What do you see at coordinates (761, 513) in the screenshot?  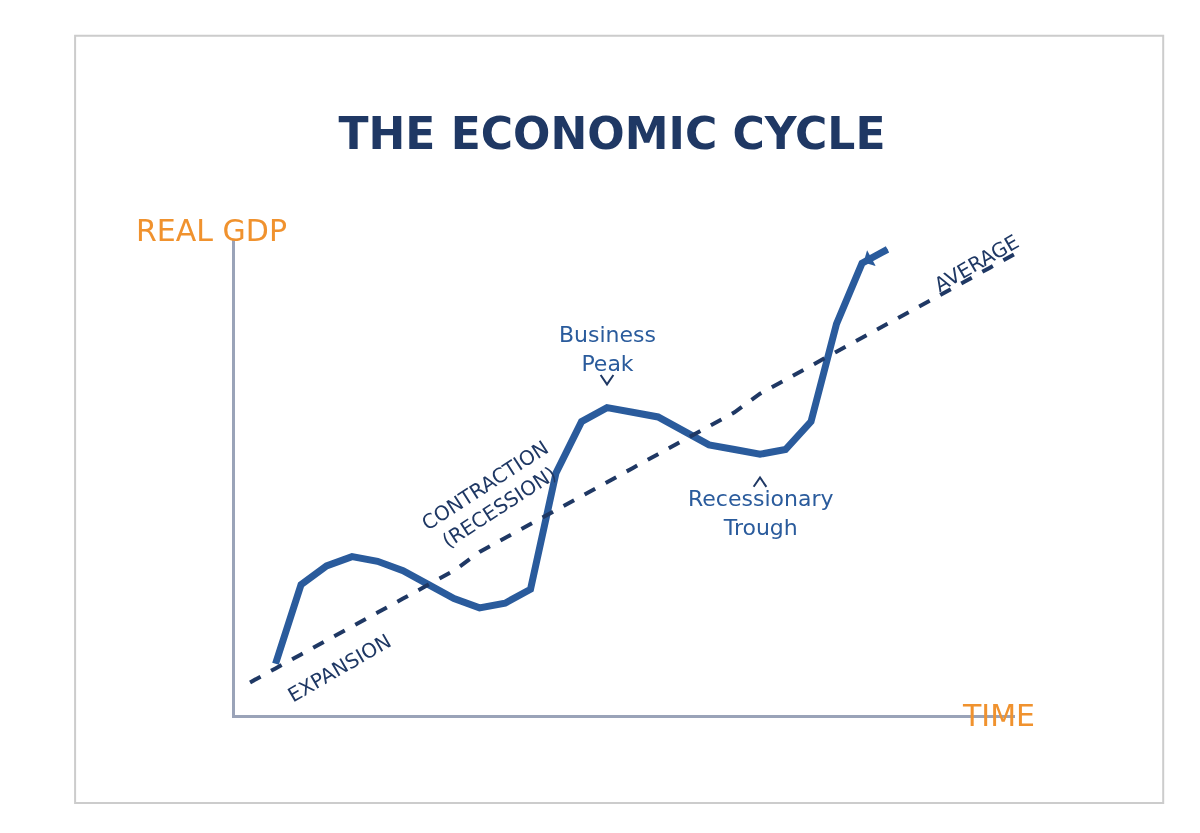 I see `annotation: Recessionary Trough` at bounding box center [761, 513].